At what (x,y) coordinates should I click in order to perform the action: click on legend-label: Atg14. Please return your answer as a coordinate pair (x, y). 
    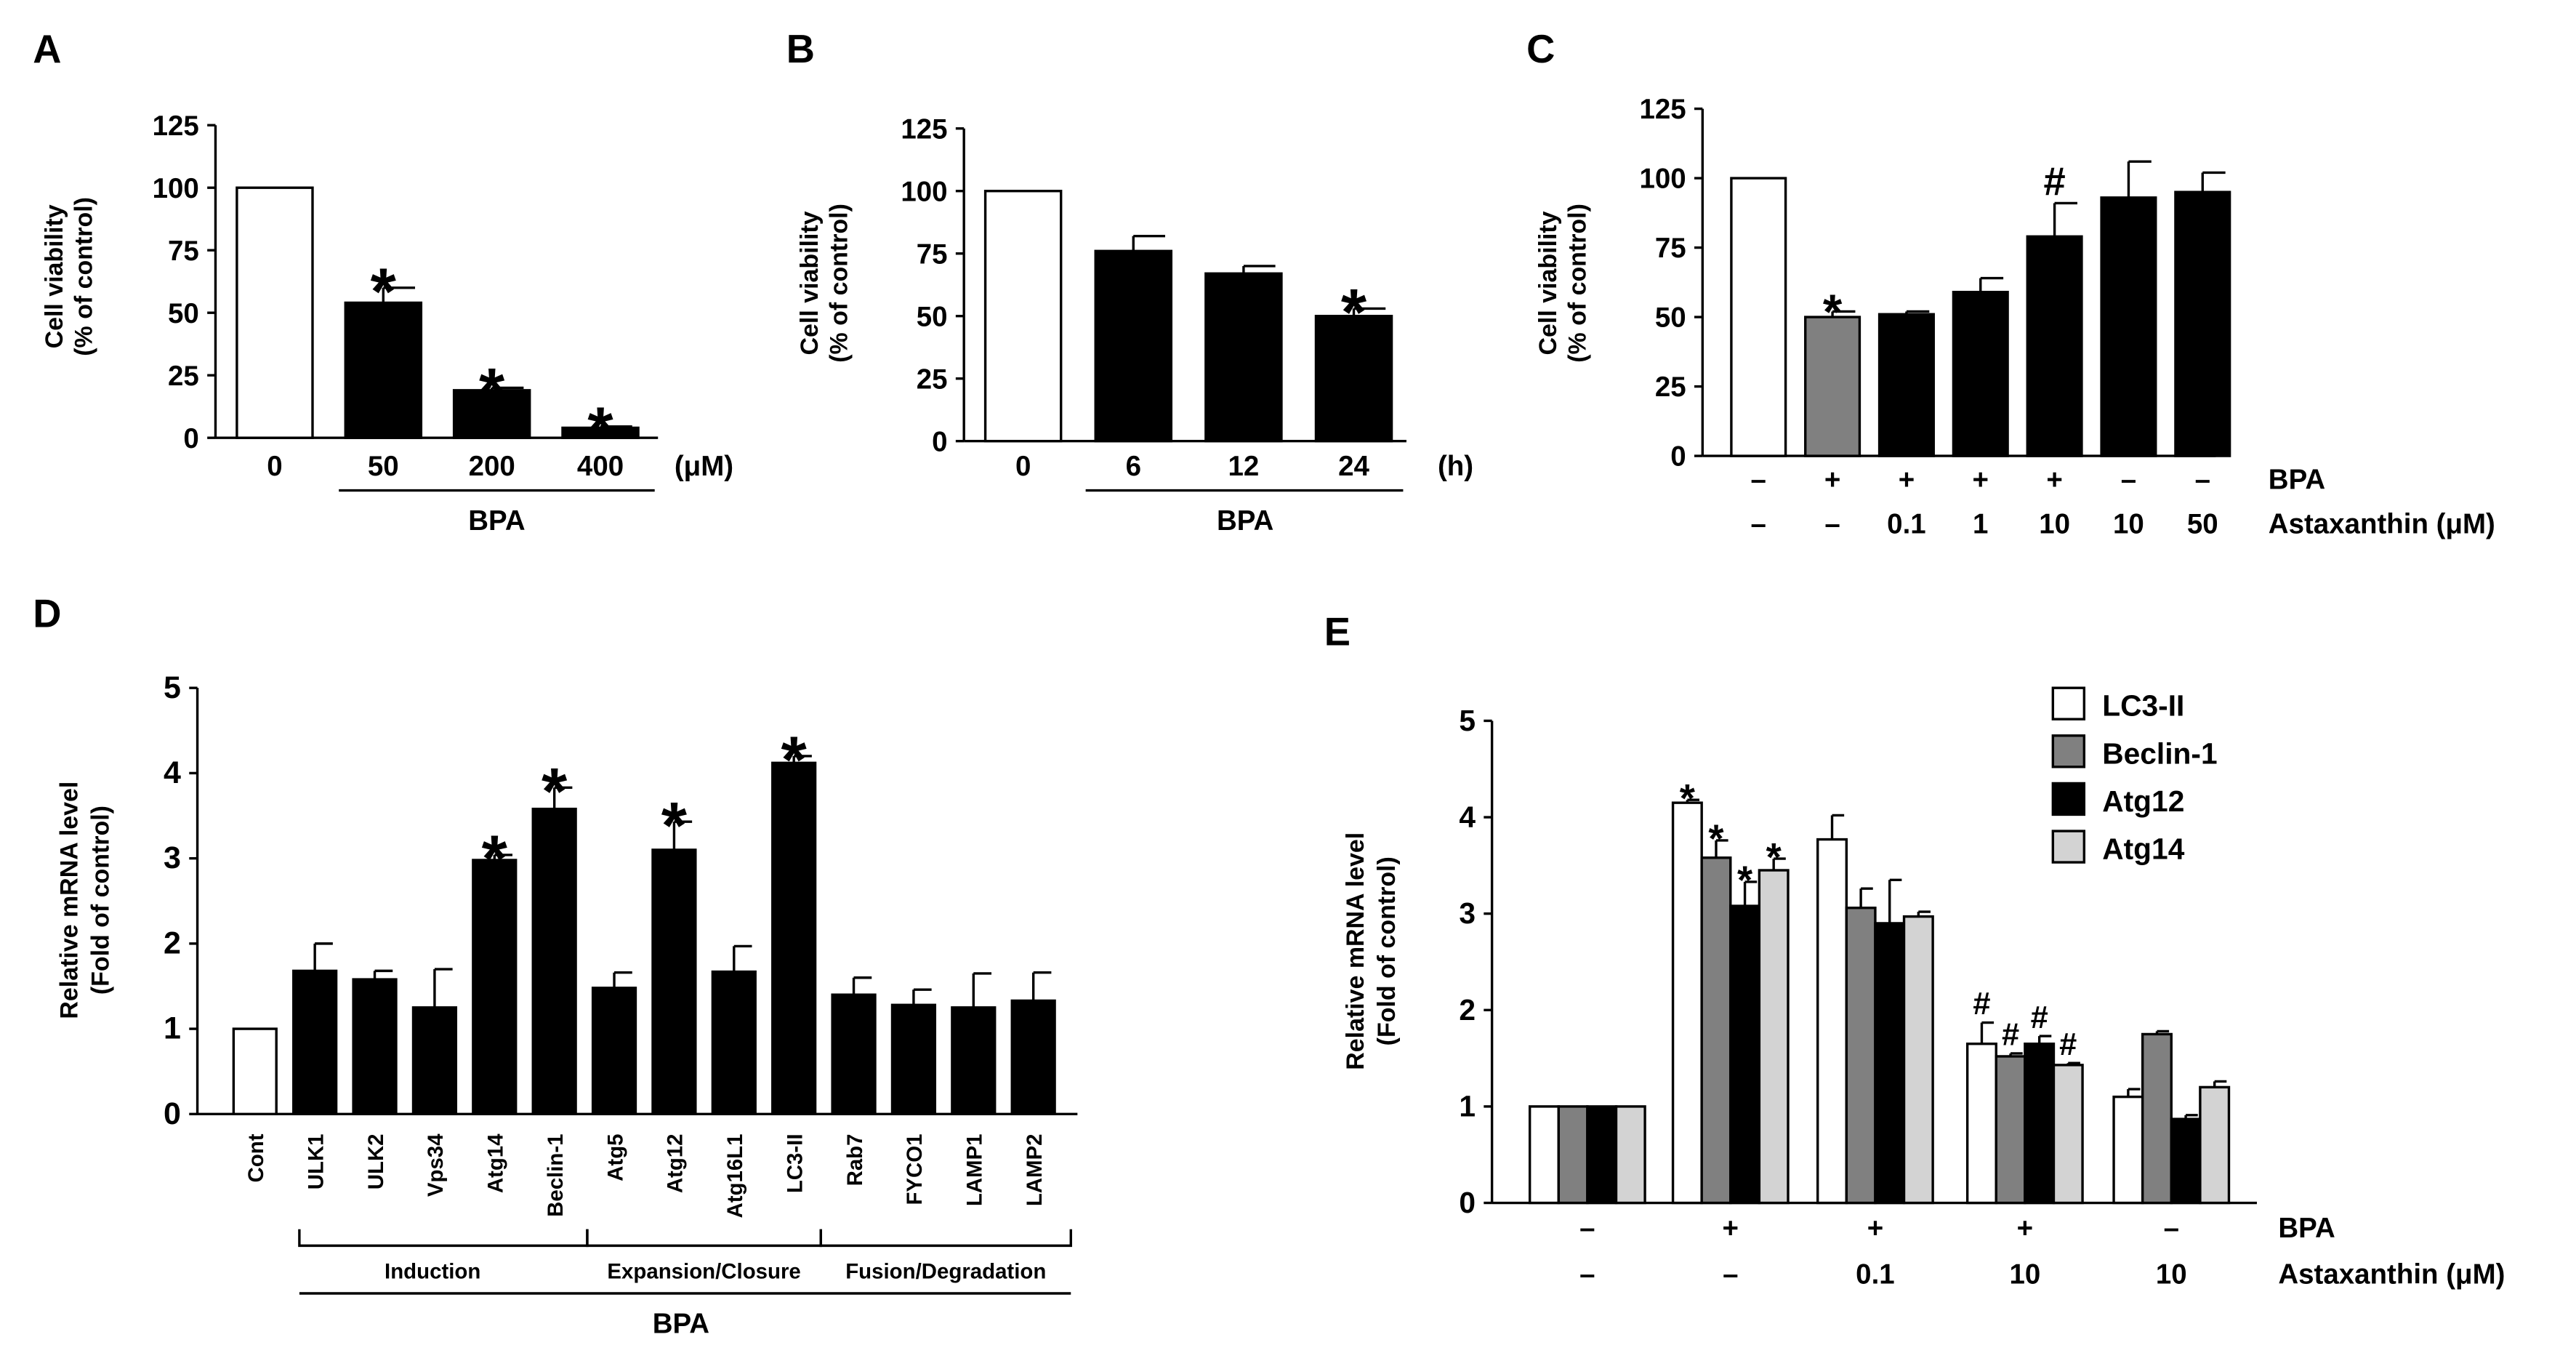
    Looking at the image, I should click on (2143, 849).